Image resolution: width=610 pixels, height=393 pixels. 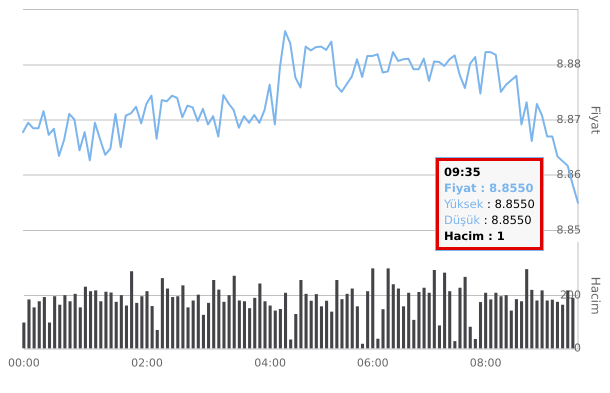 What do you see at coordinates (147, 363) in the screenshot?
I see `x-tick-label: 02:00` at bounding box center [147, 363].